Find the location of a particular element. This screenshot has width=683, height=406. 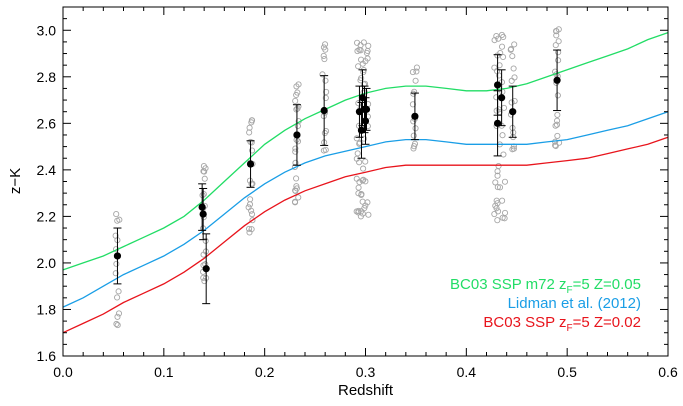

legend-entry-2: Lidman et al. (2012) is located at coordinates (574, 303).